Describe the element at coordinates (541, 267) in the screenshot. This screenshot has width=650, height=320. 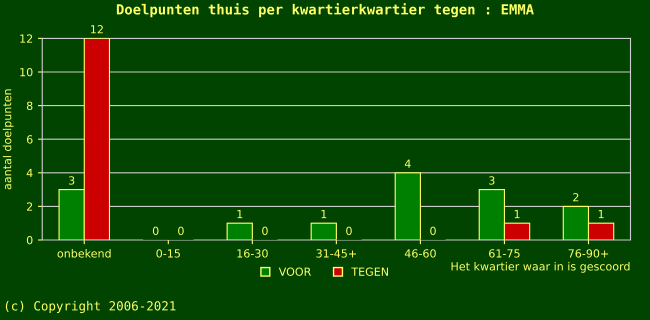
I see `x-axis-title: Het kwartier waar in is gescoord` at that location.